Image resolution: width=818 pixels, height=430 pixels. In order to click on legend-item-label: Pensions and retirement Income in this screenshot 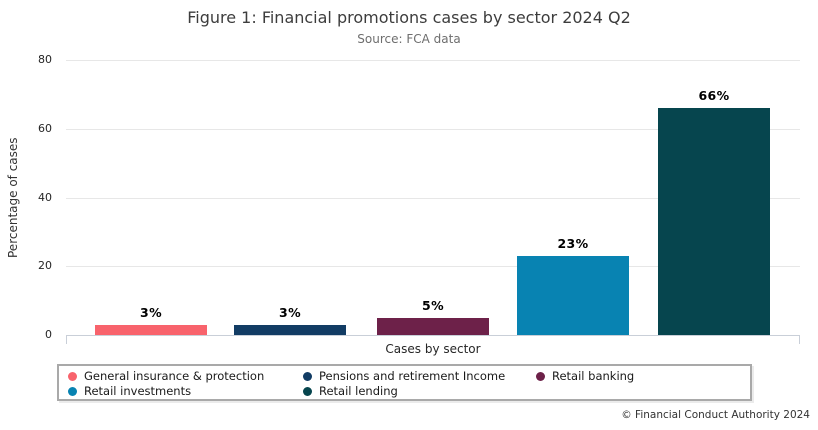, I will do `click(412, 376)`.